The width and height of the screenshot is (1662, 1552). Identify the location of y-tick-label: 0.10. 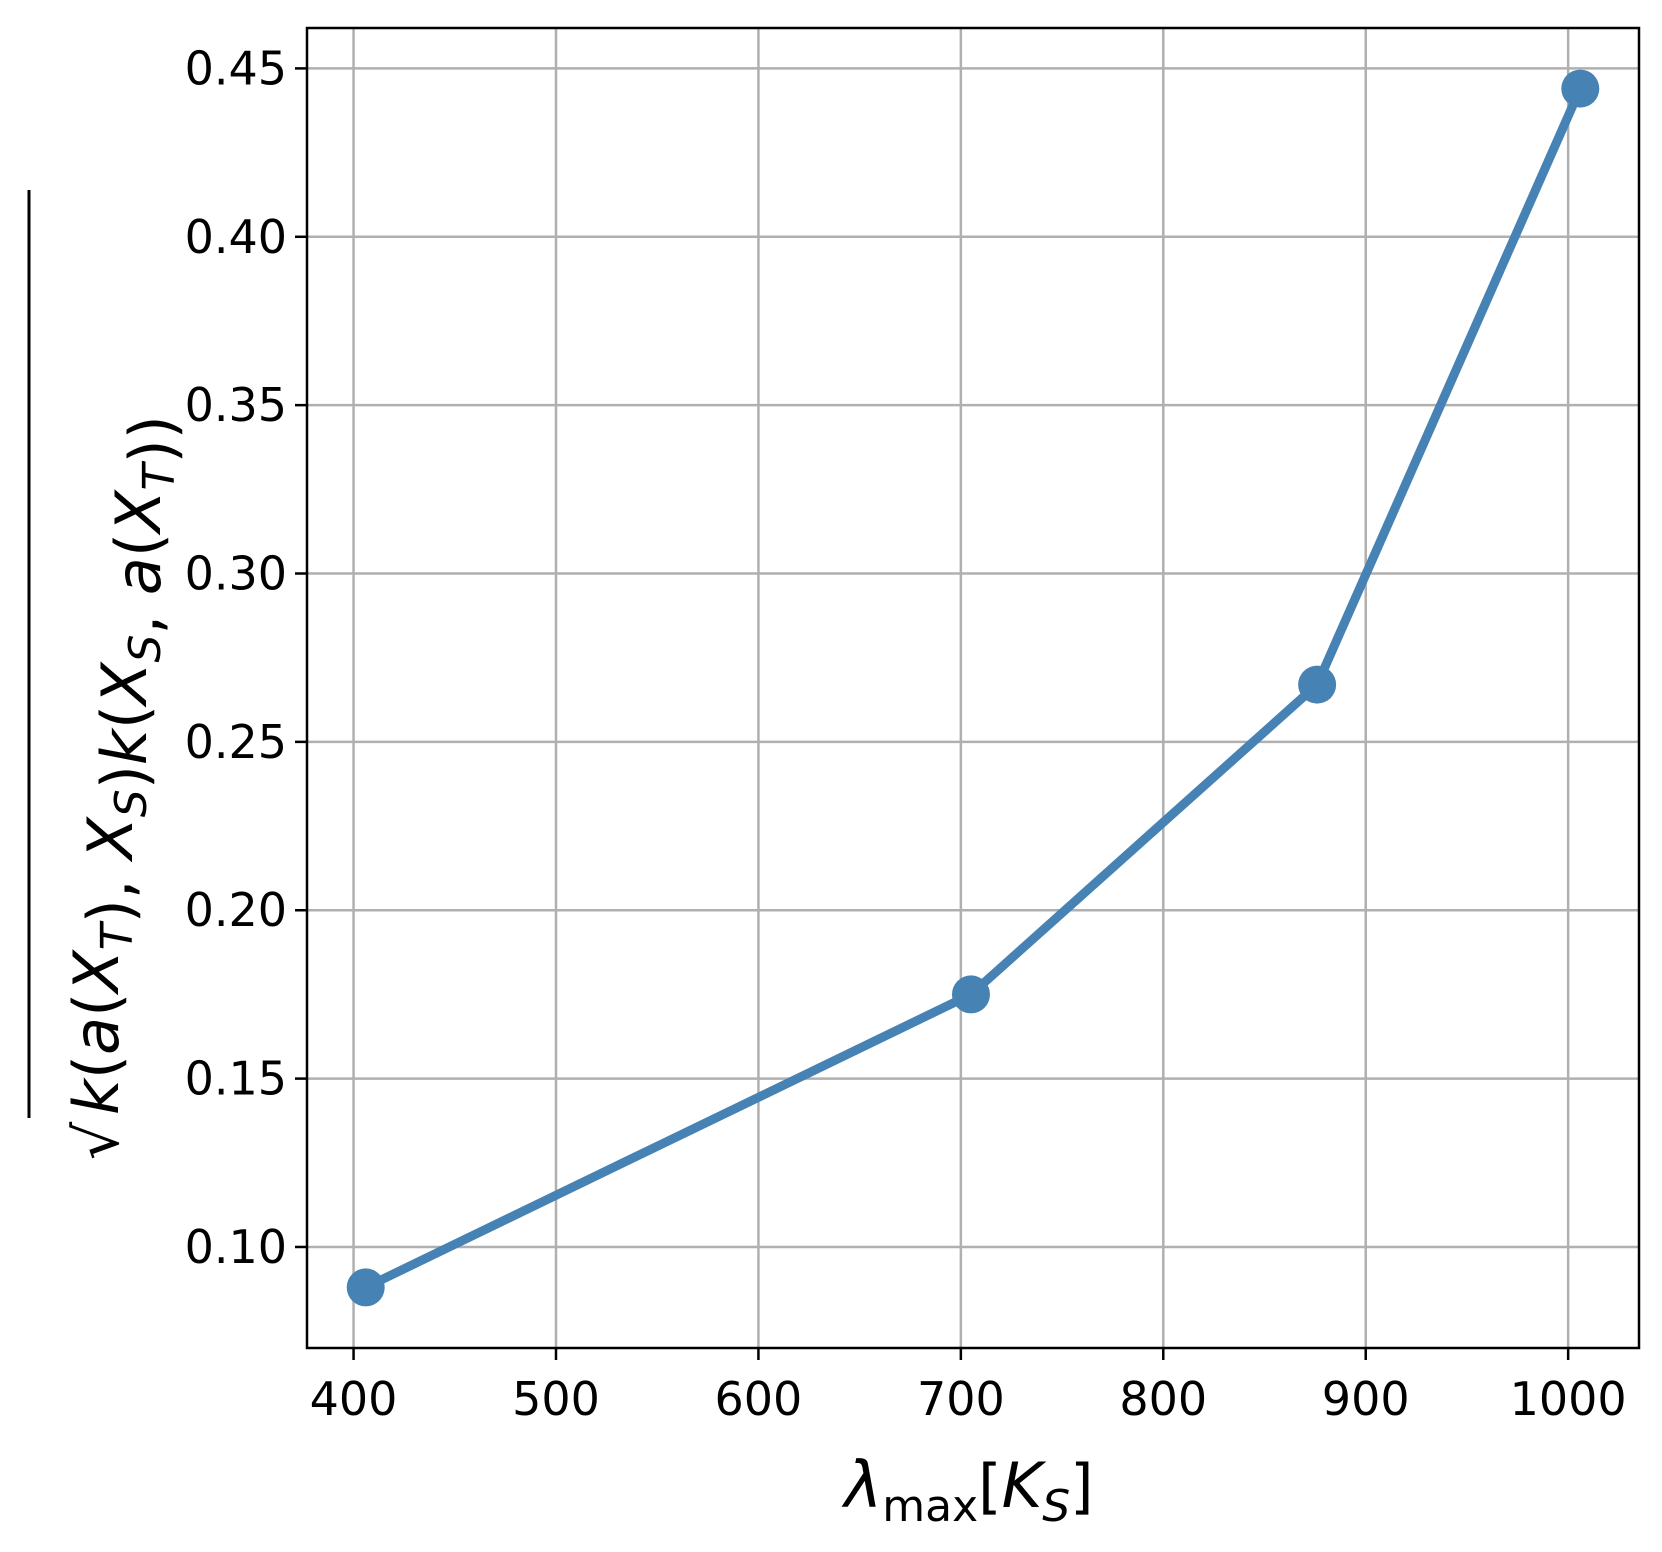
(236, 1247).